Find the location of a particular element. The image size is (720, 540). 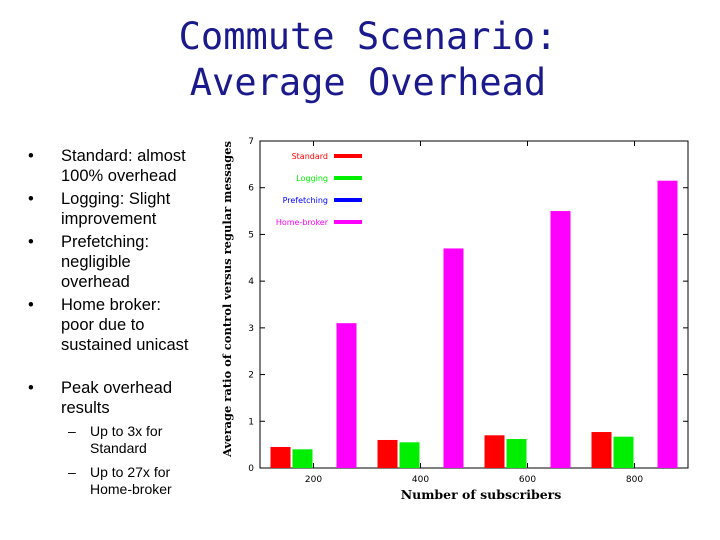

x-axis-label: Number of subscribers is located at coordinates (481, 494).